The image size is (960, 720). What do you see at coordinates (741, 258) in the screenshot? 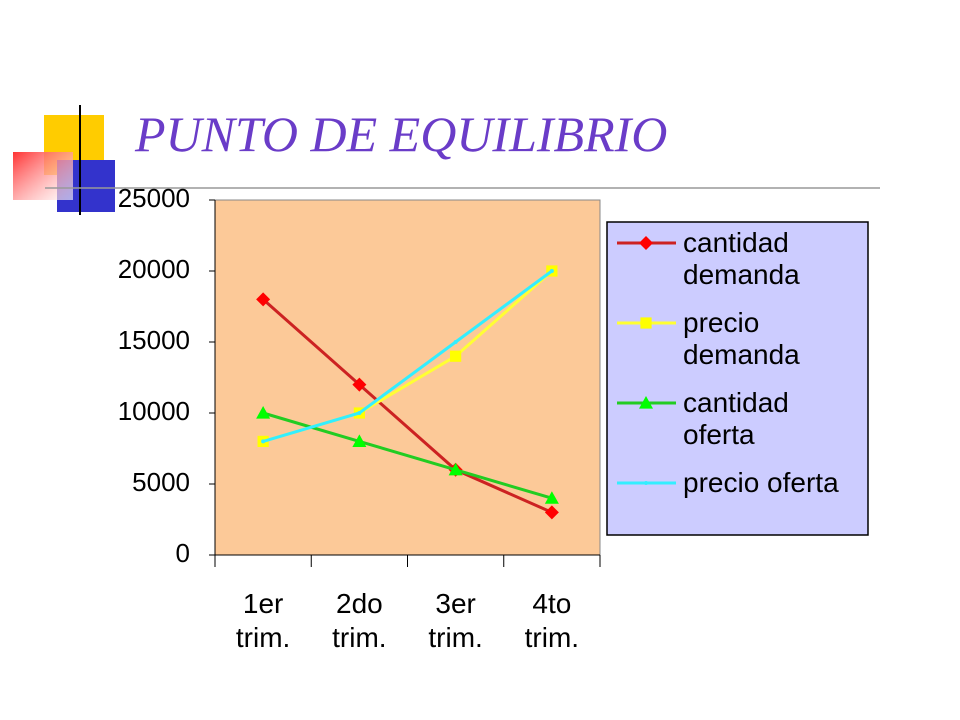
I see `legend-label: cantidad demanda` at bounding box center [741, 258].